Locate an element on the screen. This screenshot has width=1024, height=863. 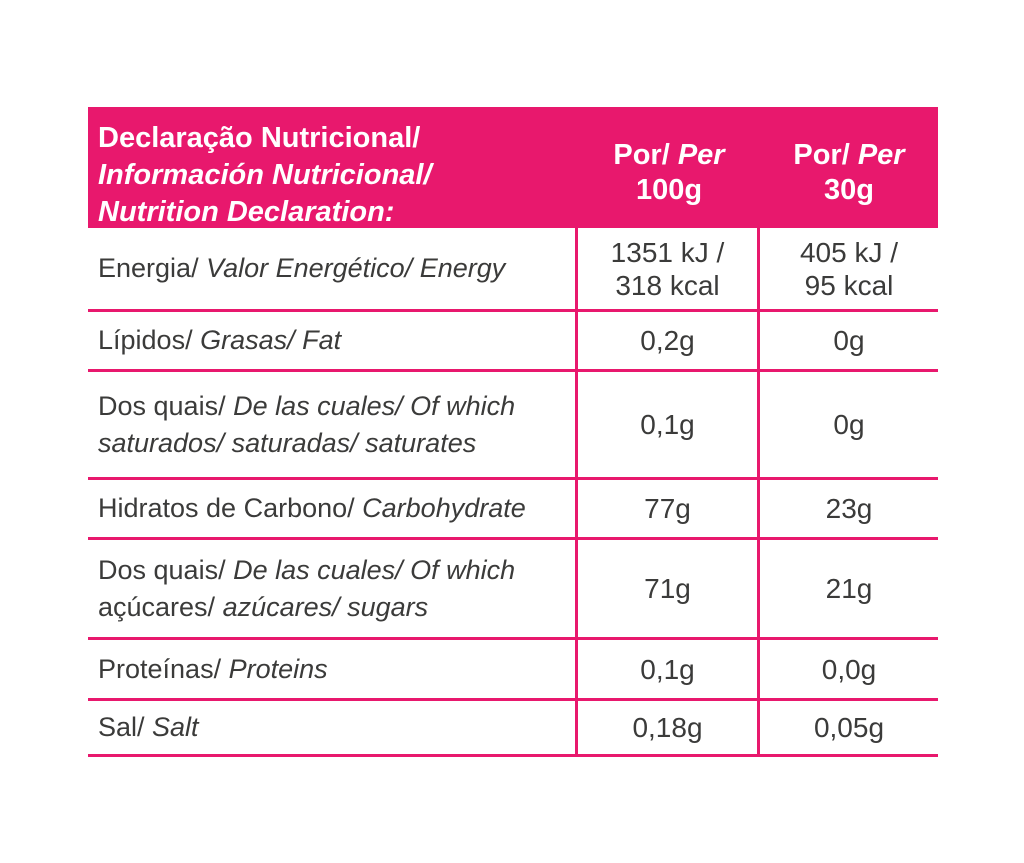
row-label: Proteínas/ Proteins is located at coordinates (333, 669).